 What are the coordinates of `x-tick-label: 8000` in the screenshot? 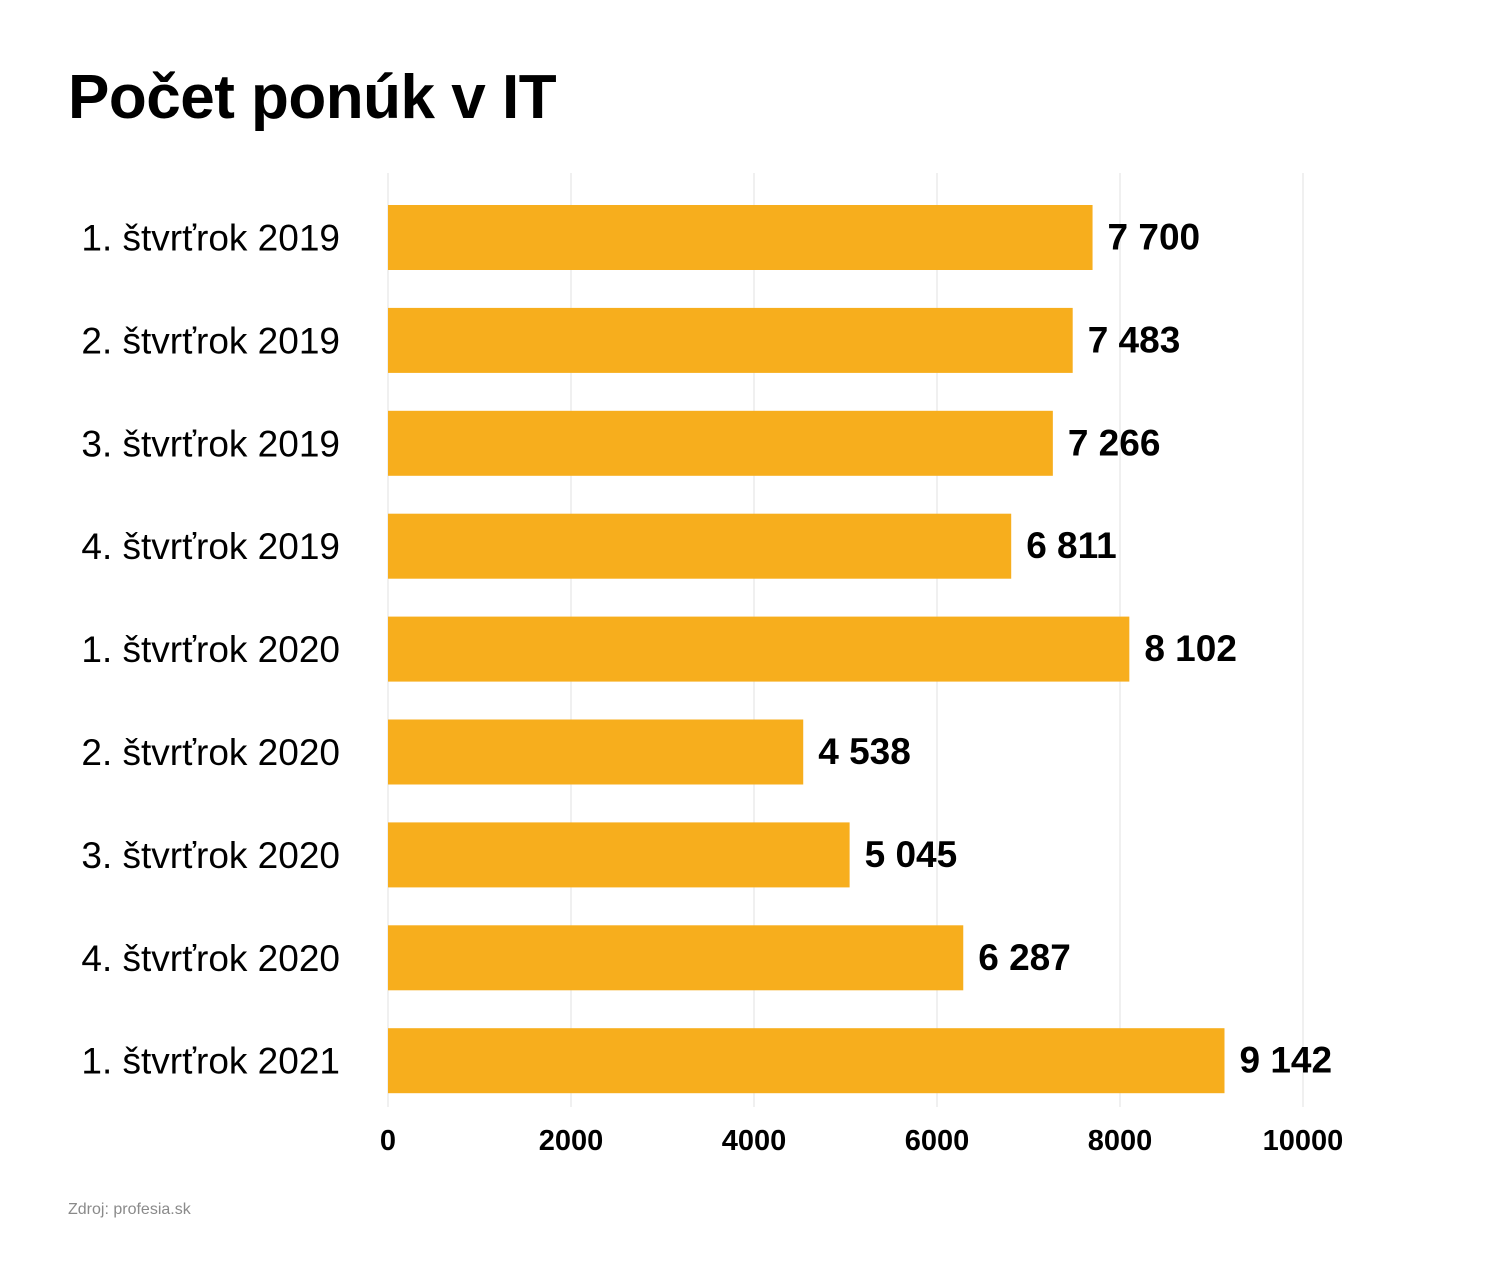 It's located at (1120, 1141).